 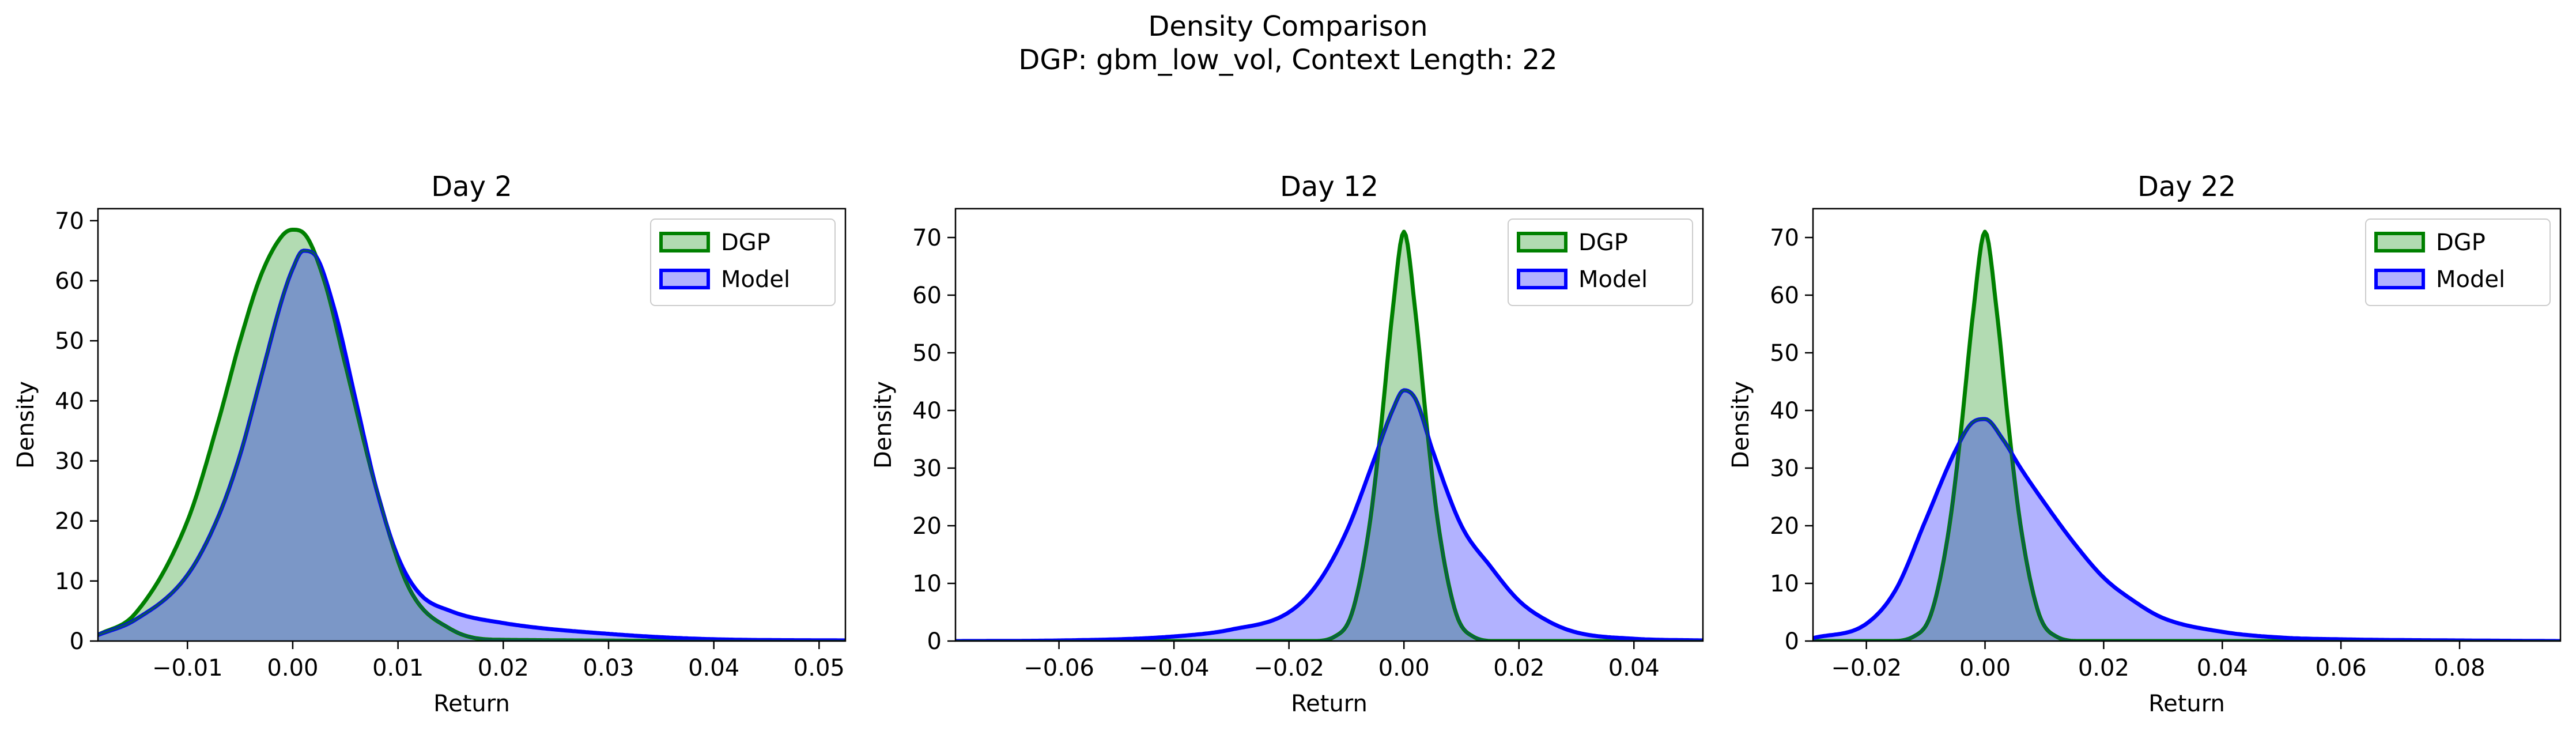 I want to click on x-tick-label: 0.03, so click(x=608, y=668).